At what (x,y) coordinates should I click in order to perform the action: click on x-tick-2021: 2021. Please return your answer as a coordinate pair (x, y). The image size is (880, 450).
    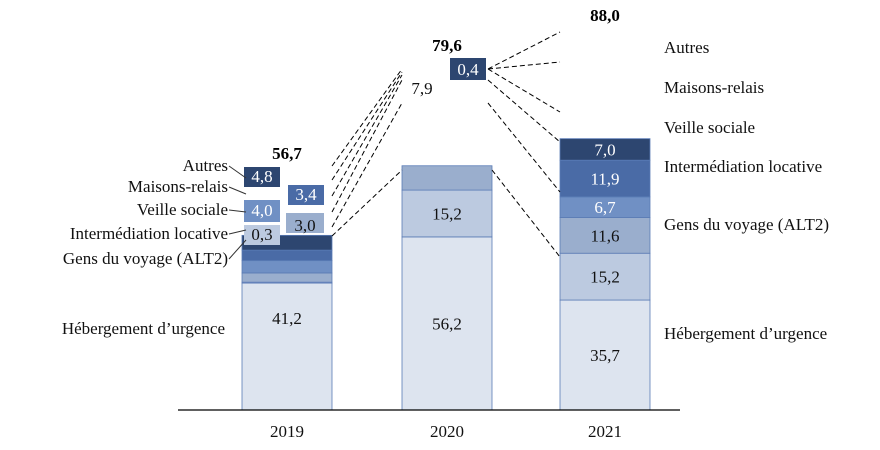
    Looking at the image, I should click on (605, 431).